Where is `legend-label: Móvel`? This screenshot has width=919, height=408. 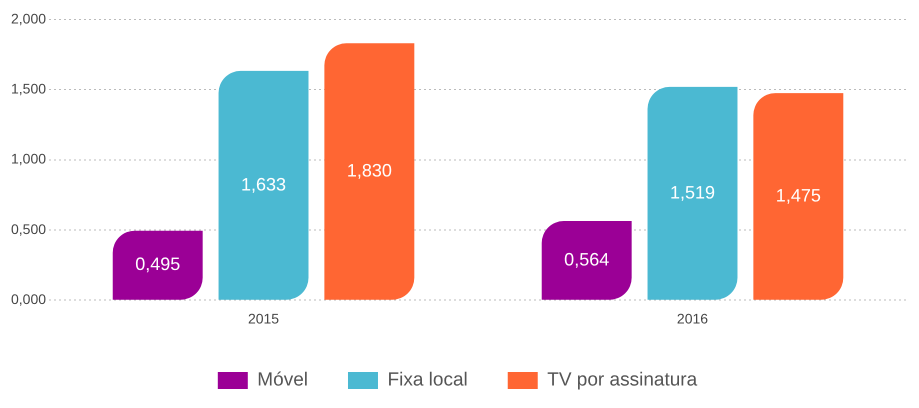 legend-label: Móvel is located at coordinates (282, 380).